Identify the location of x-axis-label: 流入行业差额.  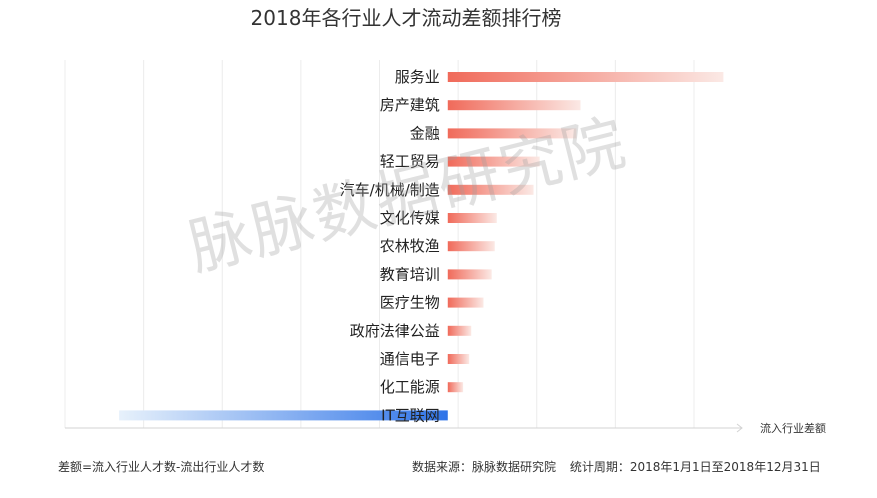
(793, 428).